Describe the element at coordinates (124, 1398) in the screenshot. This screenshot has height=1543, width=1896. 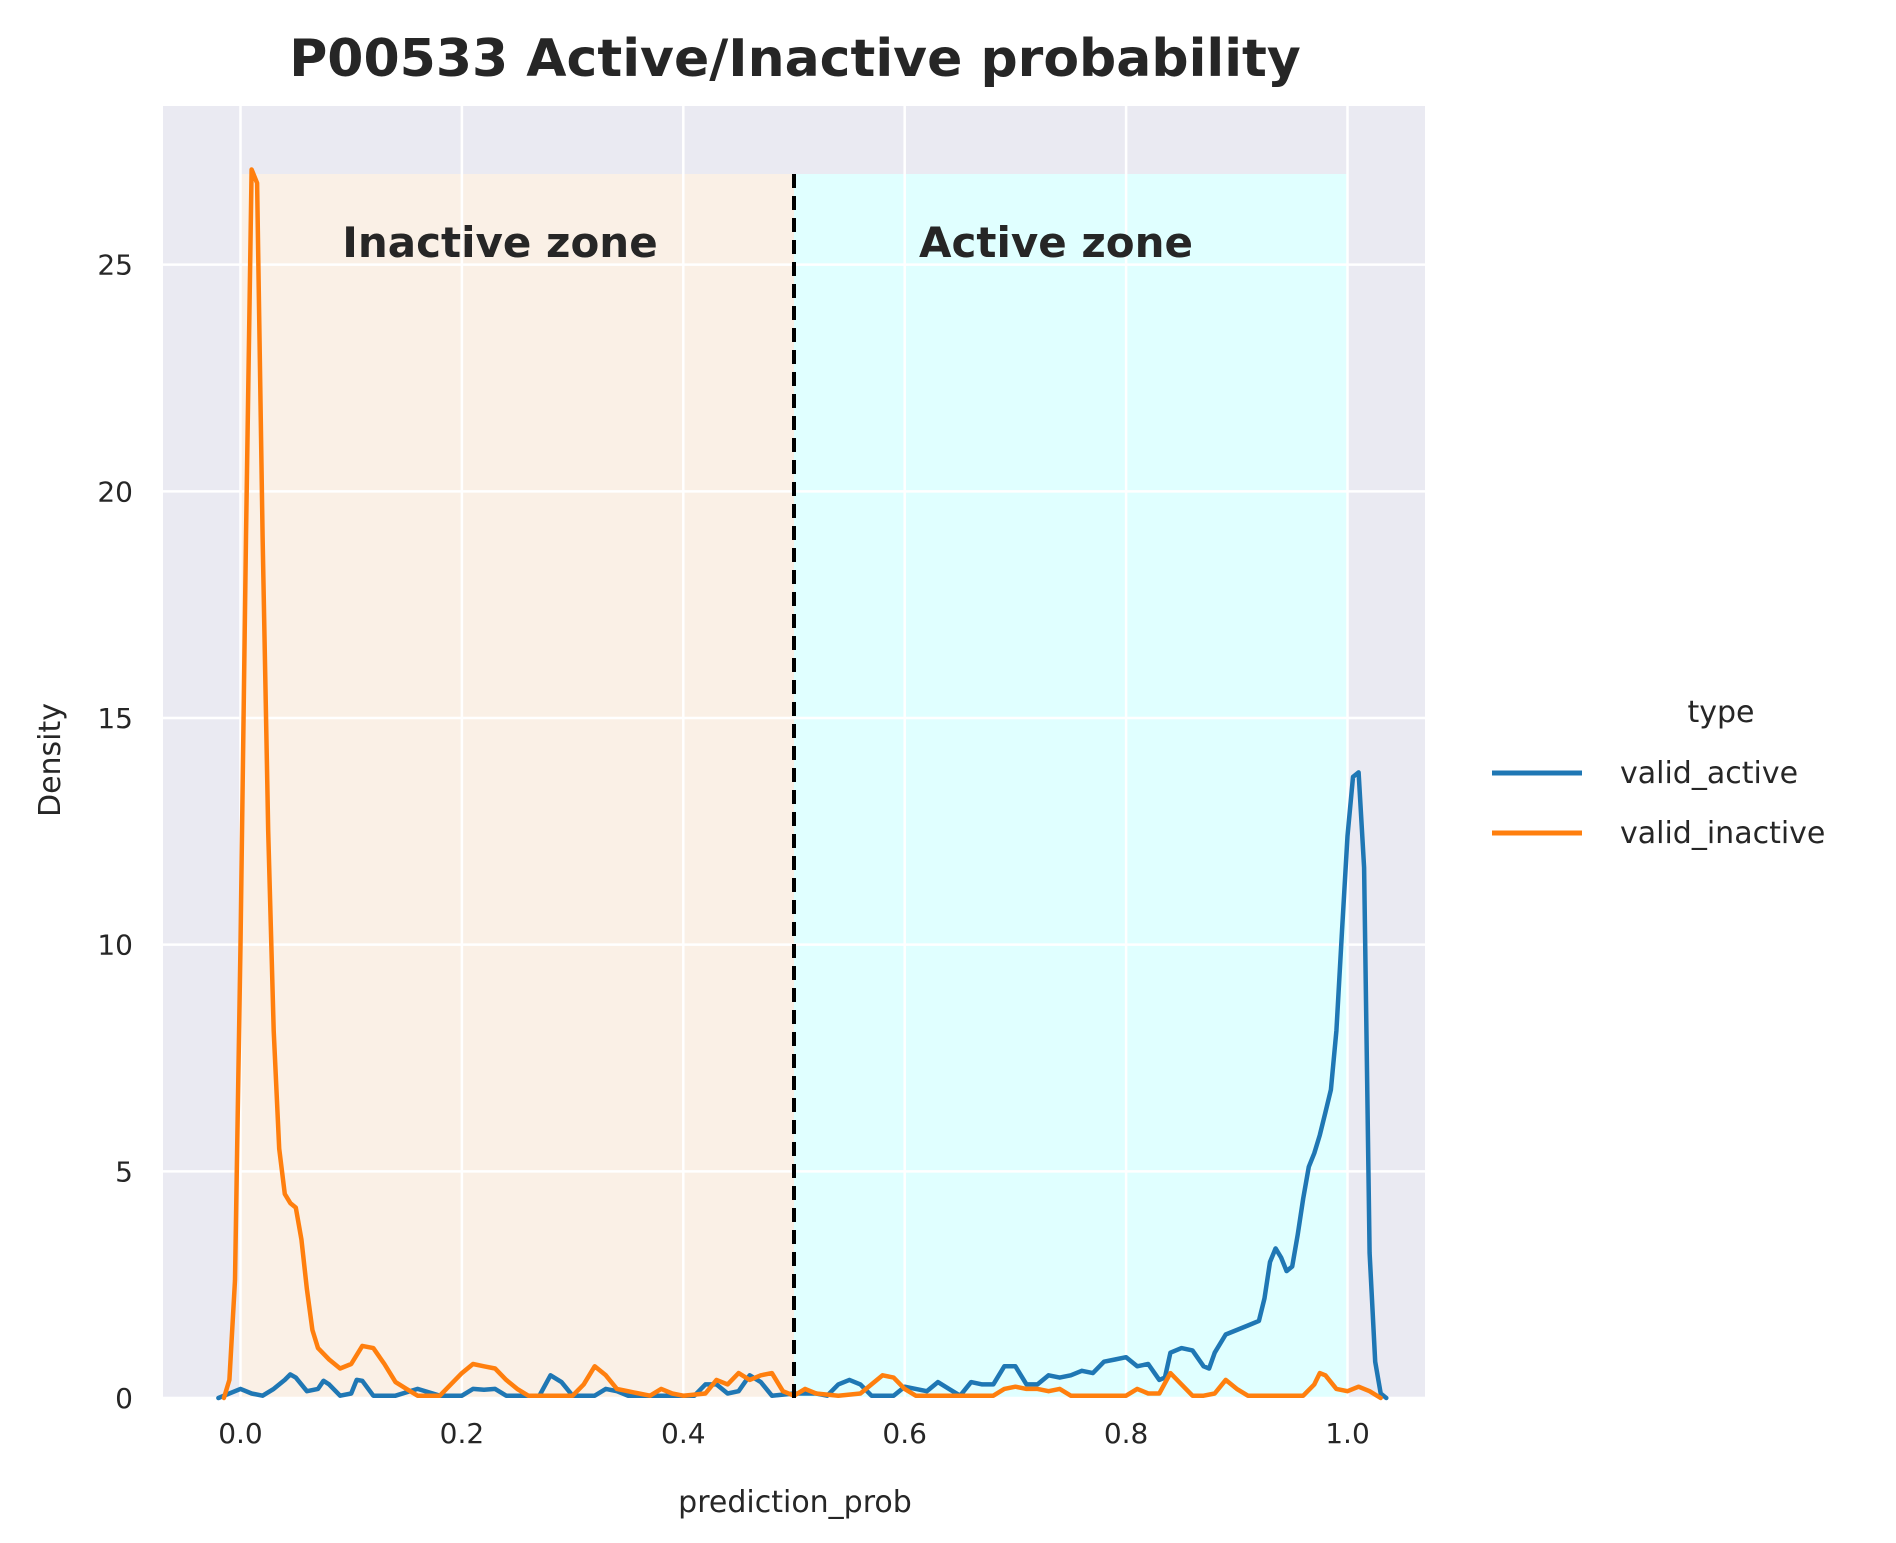
I see `y-tick-label: 0` at that location.